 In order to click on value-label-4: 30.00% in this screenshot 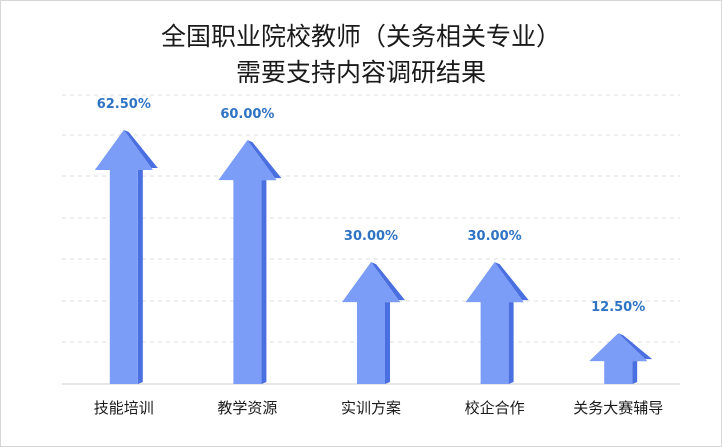, I will do `click(495, 236)`.